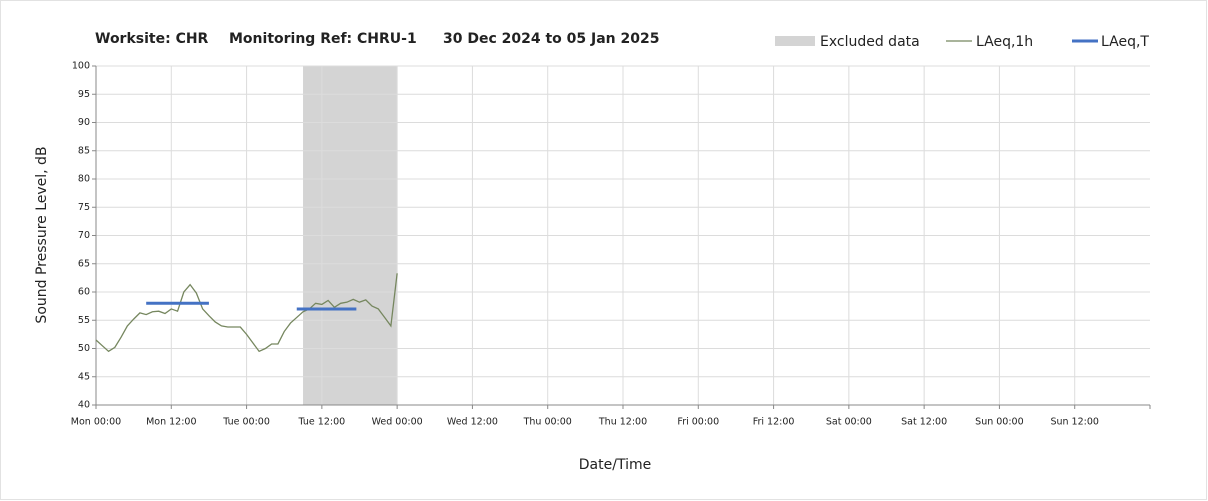  Describe the element at coordinates (246, 422) in the screenshot. I see `x-tick-label: Tue 00:00` at that location.